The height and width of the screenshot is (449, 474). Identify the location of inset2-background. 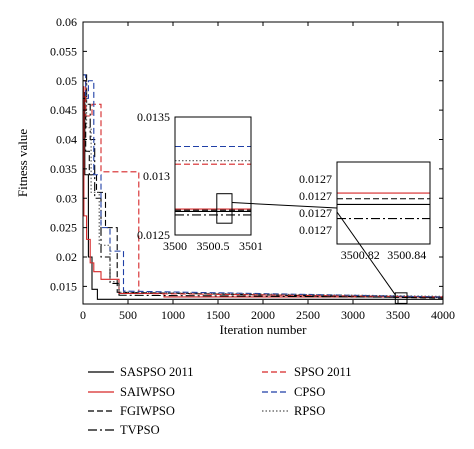
(383, 203).